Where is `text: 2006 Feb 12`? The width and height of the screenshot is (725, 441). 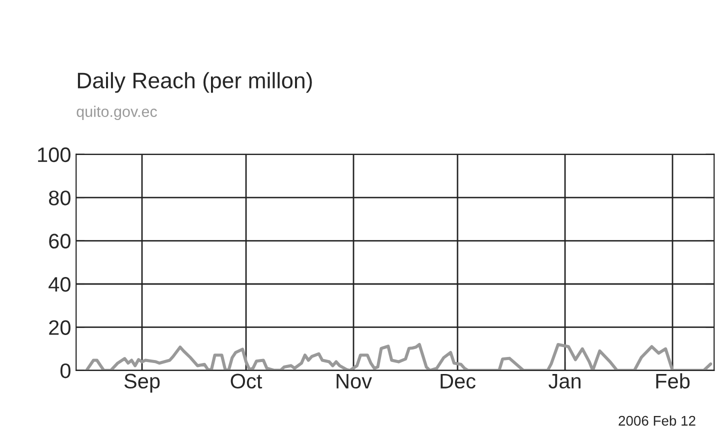
text: 2006 Feb 12 is located at coordinates (657, 421).